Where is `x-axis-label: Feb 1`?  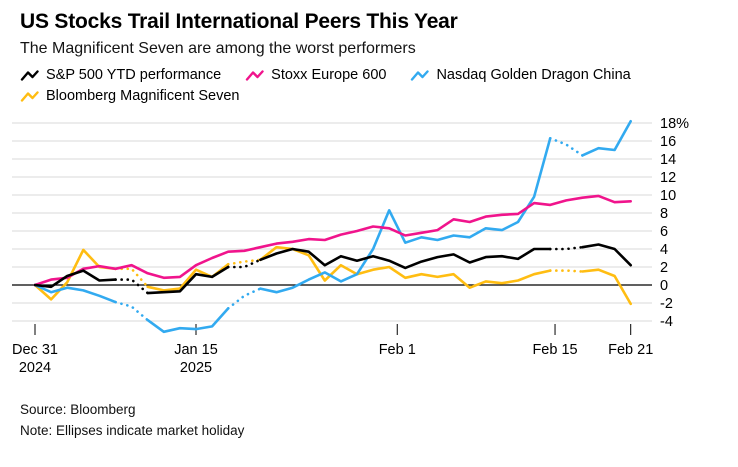
x-axis-label: Feb 1 is located at coordinates (397, 350).